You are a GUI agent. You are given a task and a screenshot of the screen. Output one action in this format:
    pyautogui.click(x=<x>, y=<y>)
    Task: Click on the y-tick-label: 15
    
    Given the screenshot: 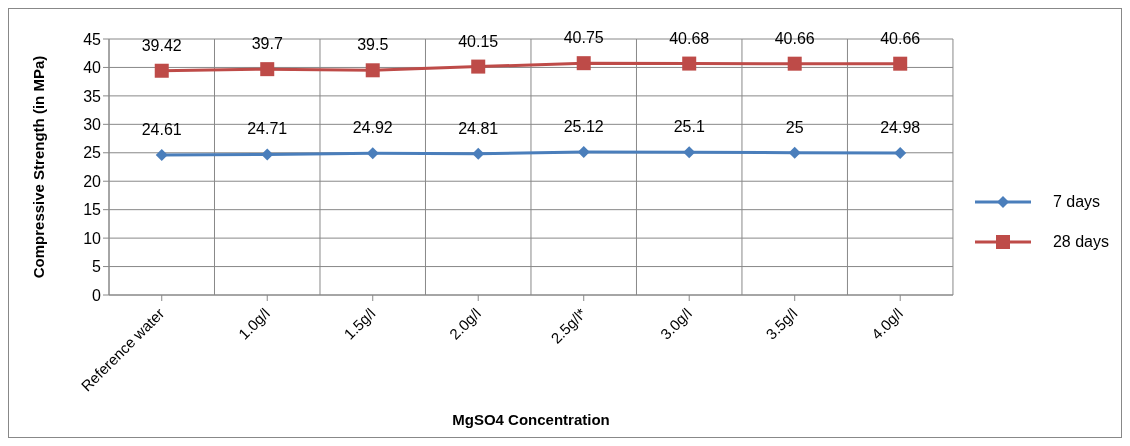 What is the action you would take?
    pyautogui.click(x=92, y=210)
    